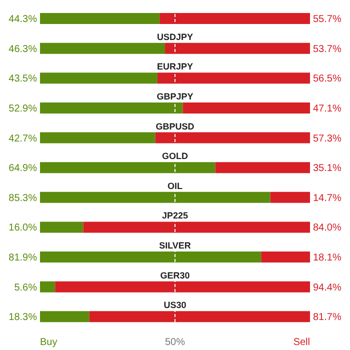  What do you see at coordinates (23, 318) in the screenshot?
I see `data-label: 18.3%` at bounding box center [23, 318].